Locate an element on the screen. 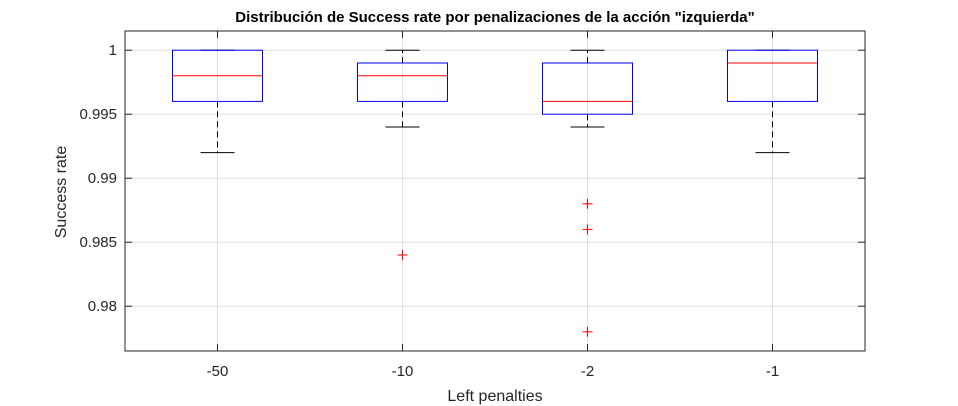  y-axis-label: Success rate is located at coordinates (61, 192).